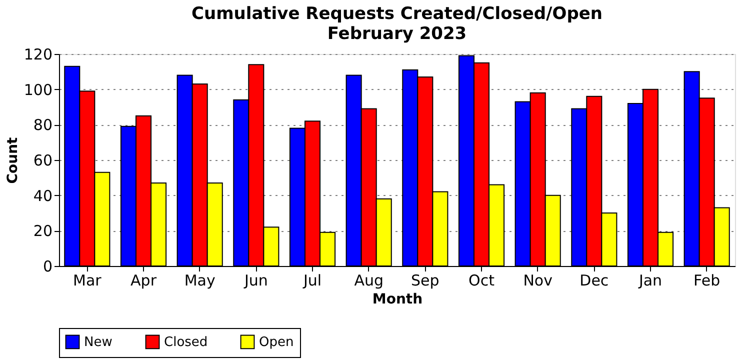  I want to click on y-tick-label: 100, so click(38, 89).